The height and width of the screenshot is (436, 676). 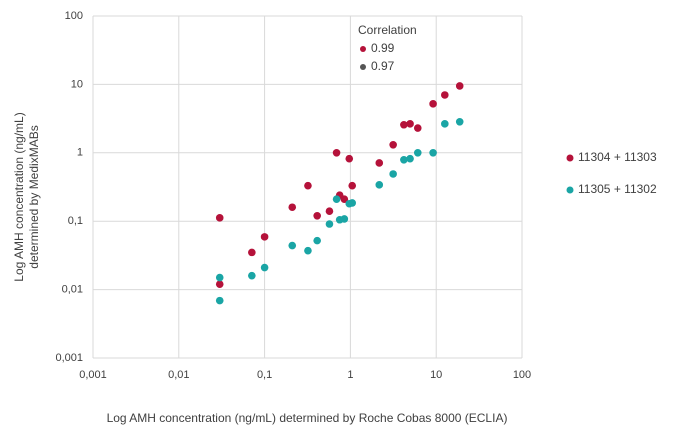 I want to click on y-tick-label: 100, so click(x=74, y=16).